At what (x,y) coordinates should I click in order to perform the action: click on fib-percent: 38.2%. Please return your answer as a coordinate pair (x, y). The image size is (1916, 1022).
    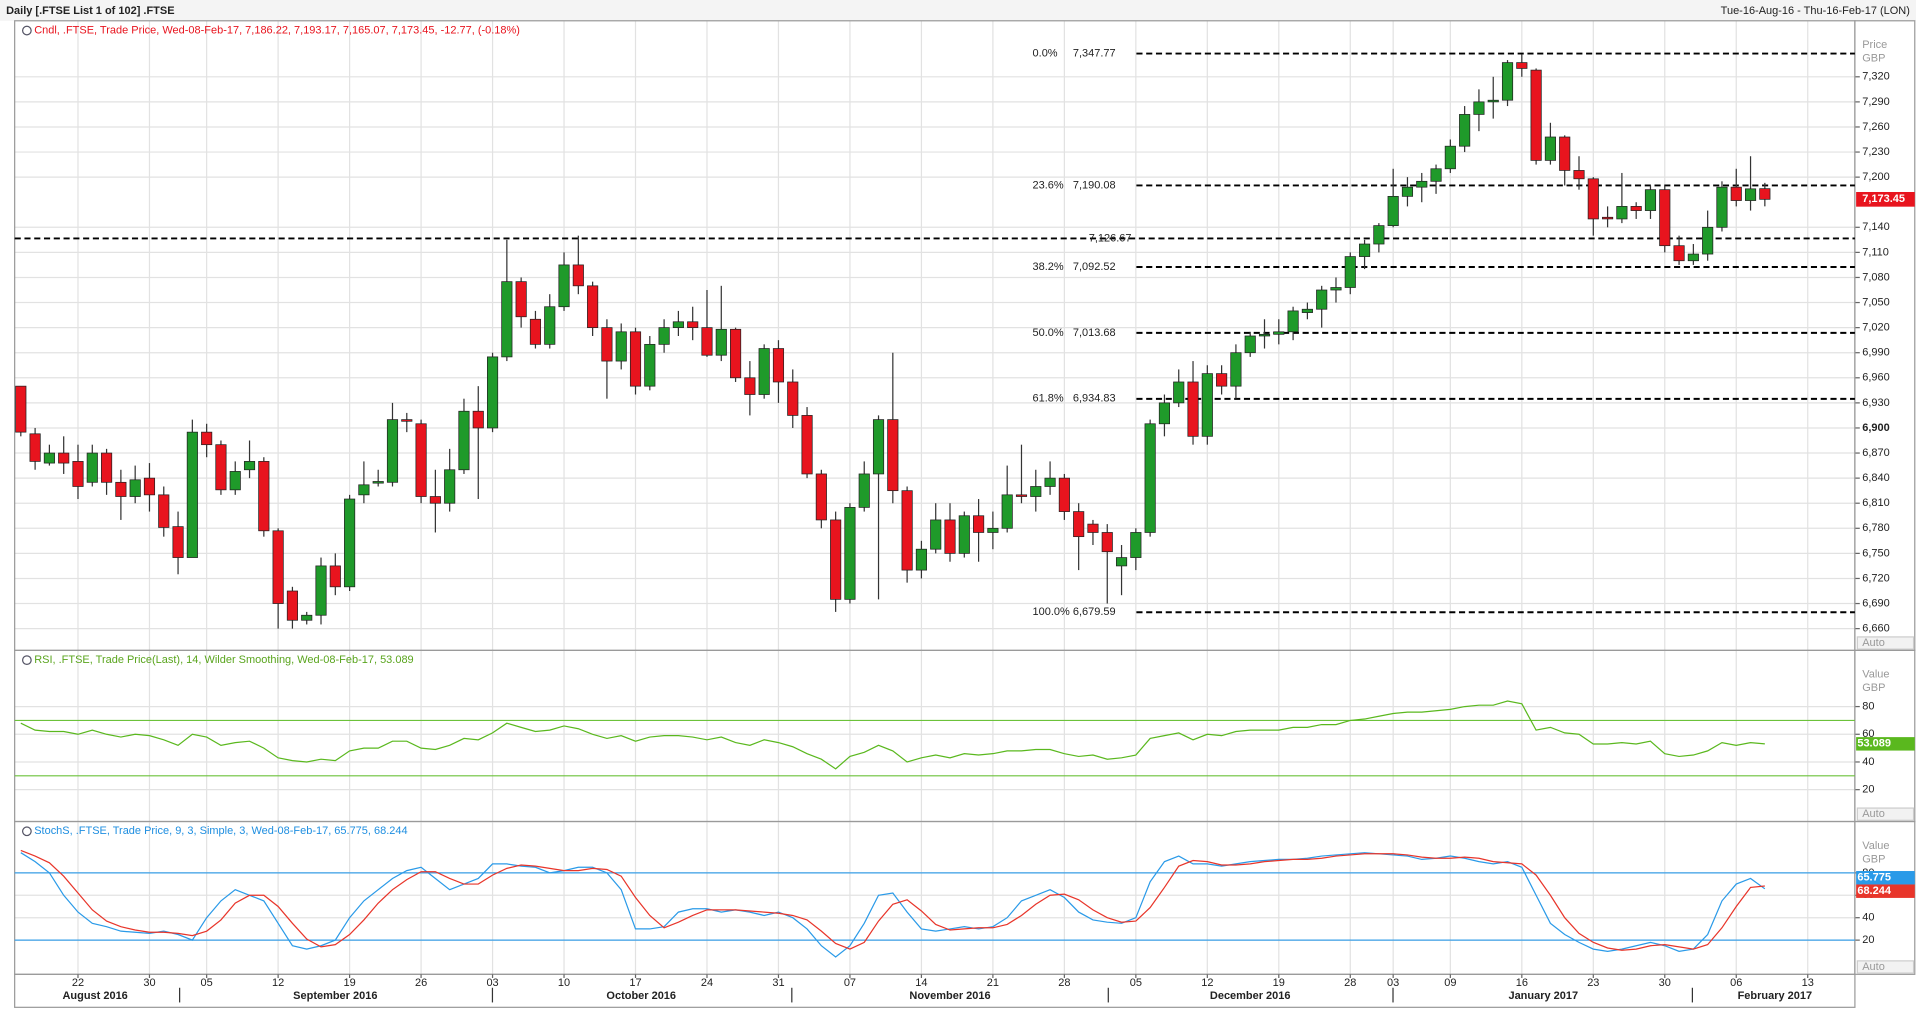
    Looking at the image, I should click on (1048, 267).